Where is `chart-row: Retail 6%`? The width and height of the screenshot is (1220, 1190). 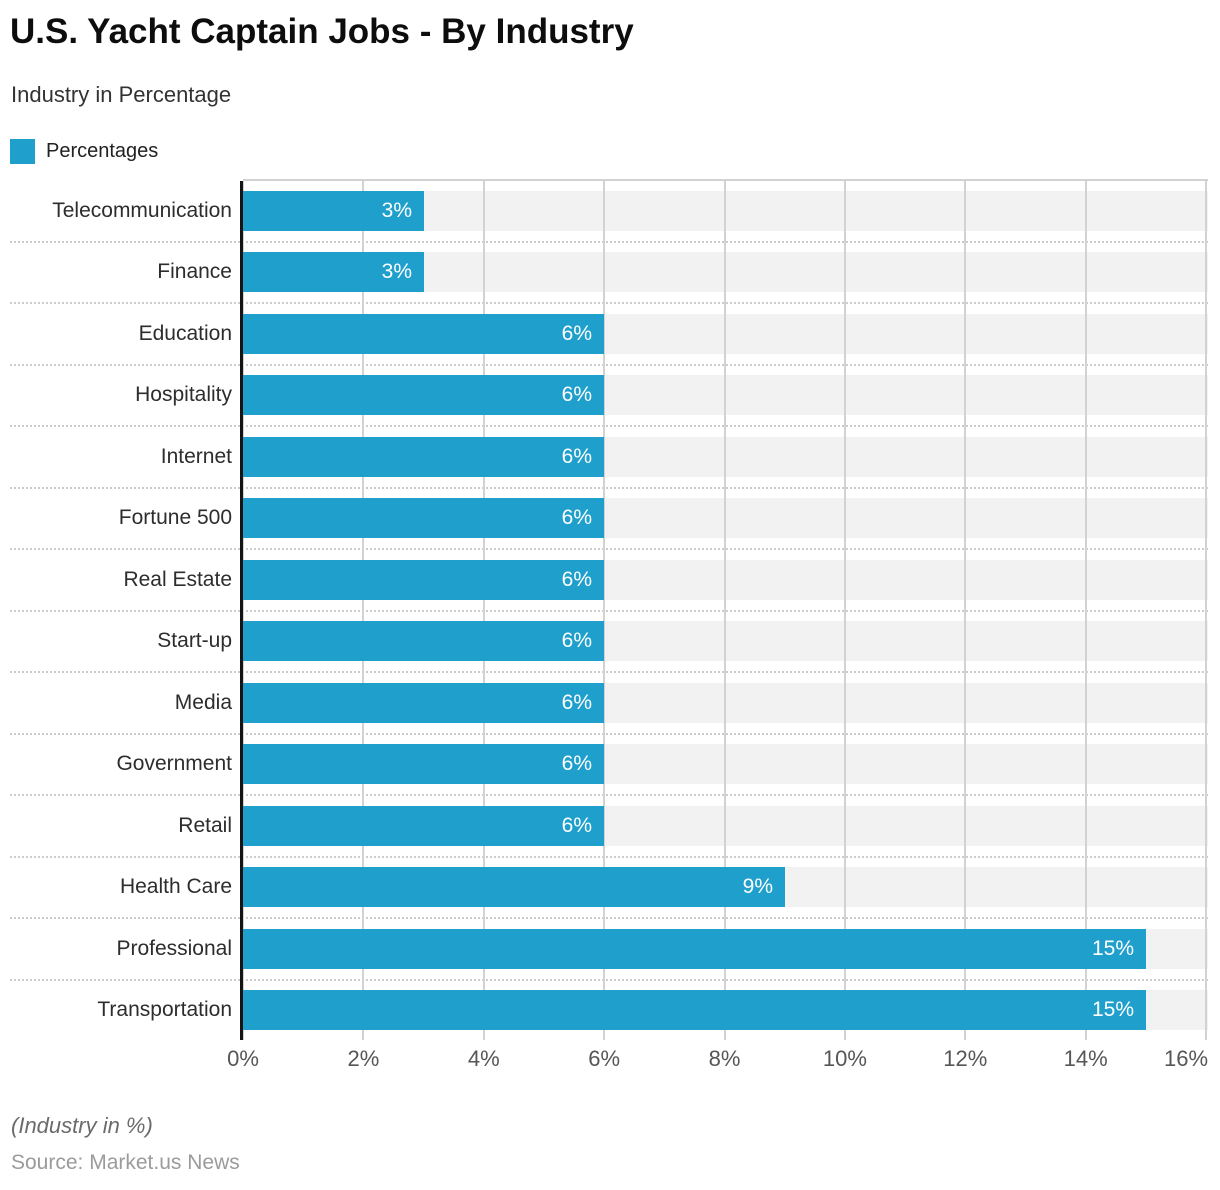 chart-row: Retail 6% is located at coordinates (609, 827).